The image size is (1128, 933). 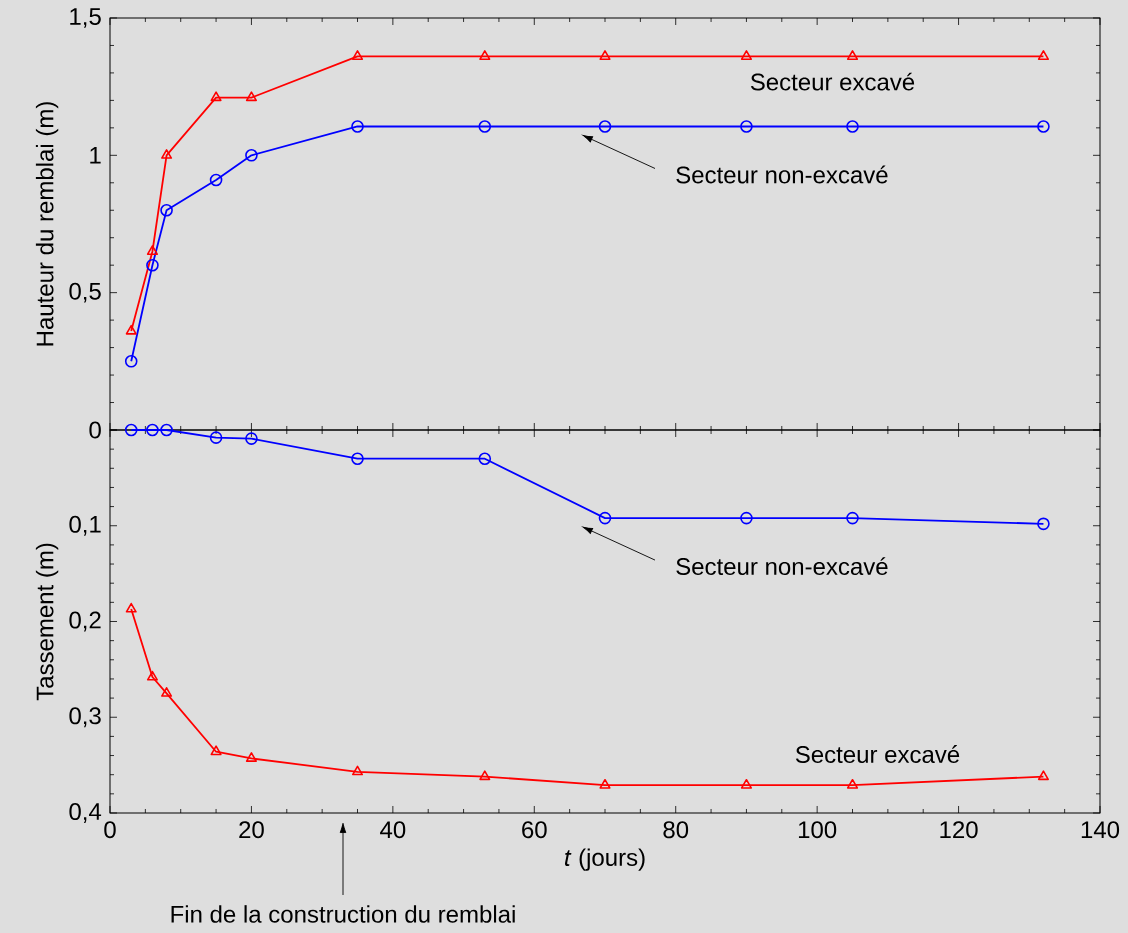 What do you see at coordinates (393, 830) in the screenshot?
I see `x-tick-label: 40` at bounding box center [393, 830].